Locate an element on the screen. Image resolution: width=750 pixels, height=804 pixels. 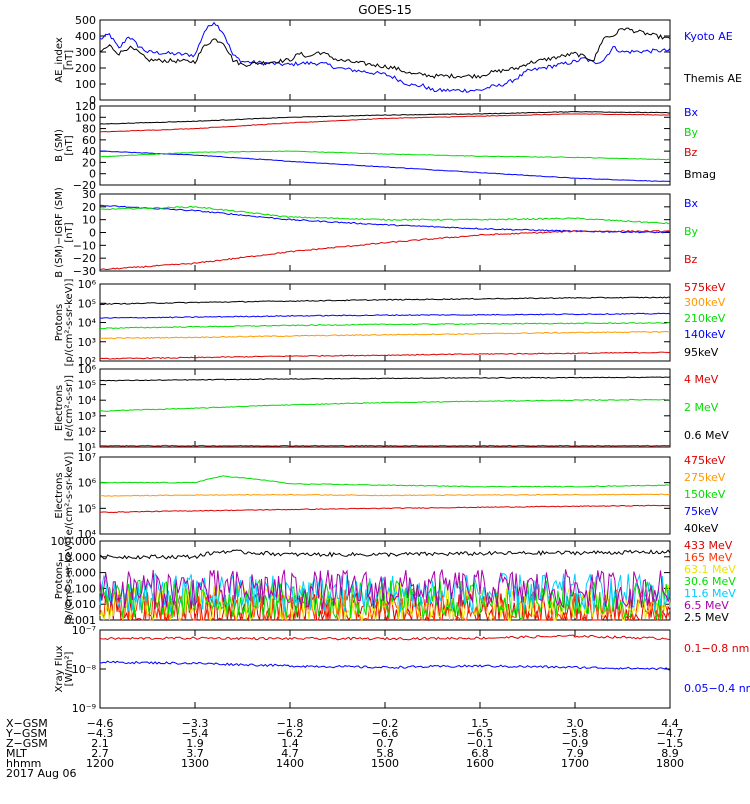
series-line-30-6-mev is located at coordinates (385, 599).